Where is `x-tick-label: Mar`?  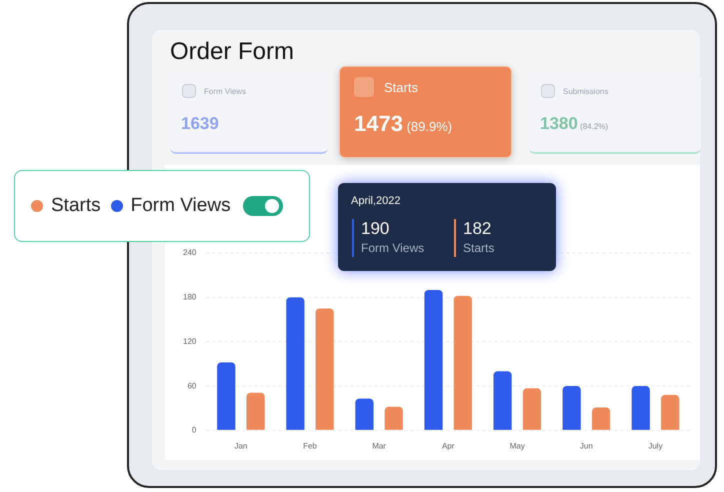 x-tick-label: Mar is located at coordinates (379, 445).